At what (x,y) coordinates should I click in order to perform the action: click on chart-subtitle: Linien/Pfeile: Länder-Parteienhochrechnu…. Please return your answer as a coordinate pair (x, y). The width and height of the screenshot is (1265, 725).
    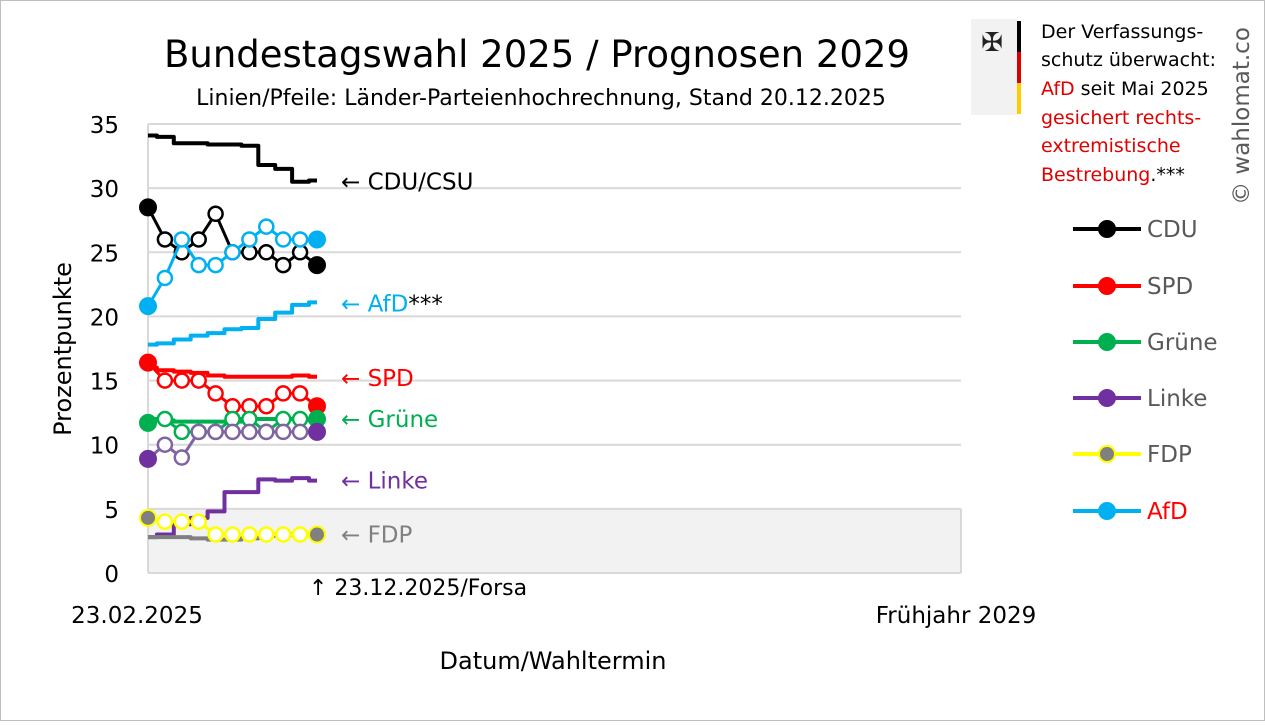
    Looking at the image, I should click on (541, 98).